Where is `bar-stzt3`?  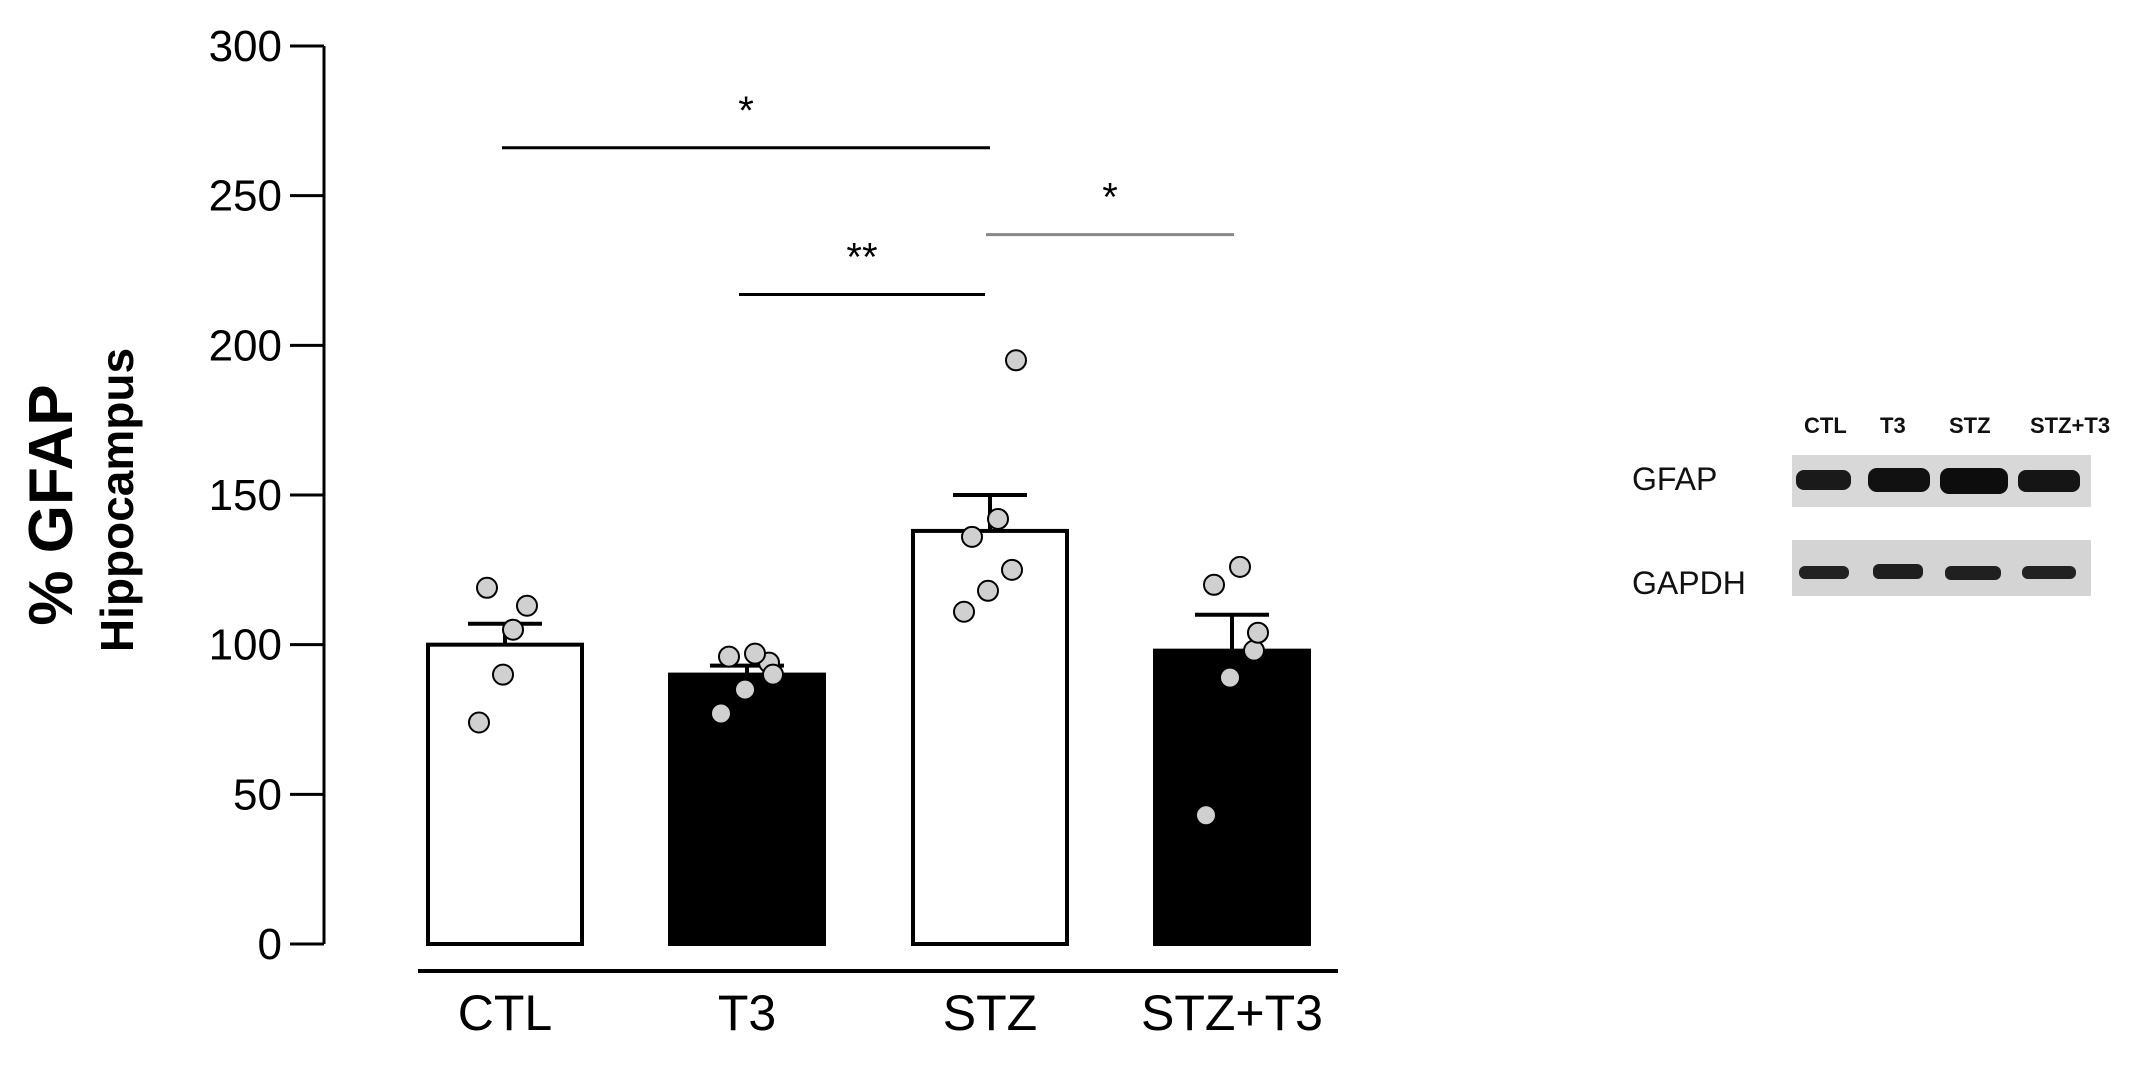 bar-stzt3 is located at coordinates (1232, 797).